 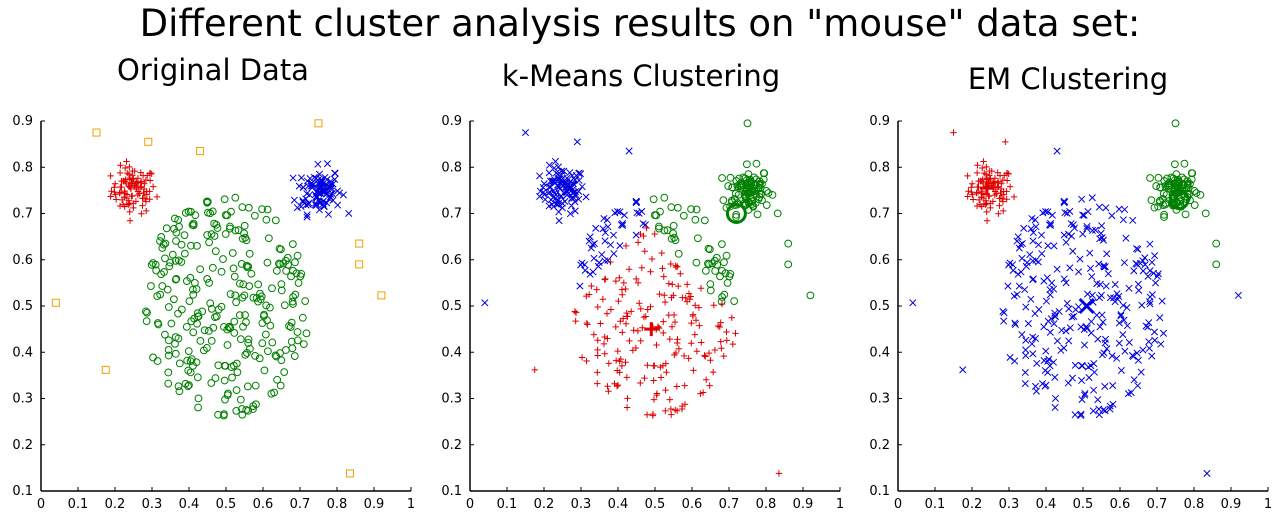 What do you see at coordinates (22, 491) in the screenshot?
I see `y-tick-label: 0.1` at bounding box center [22, 491].